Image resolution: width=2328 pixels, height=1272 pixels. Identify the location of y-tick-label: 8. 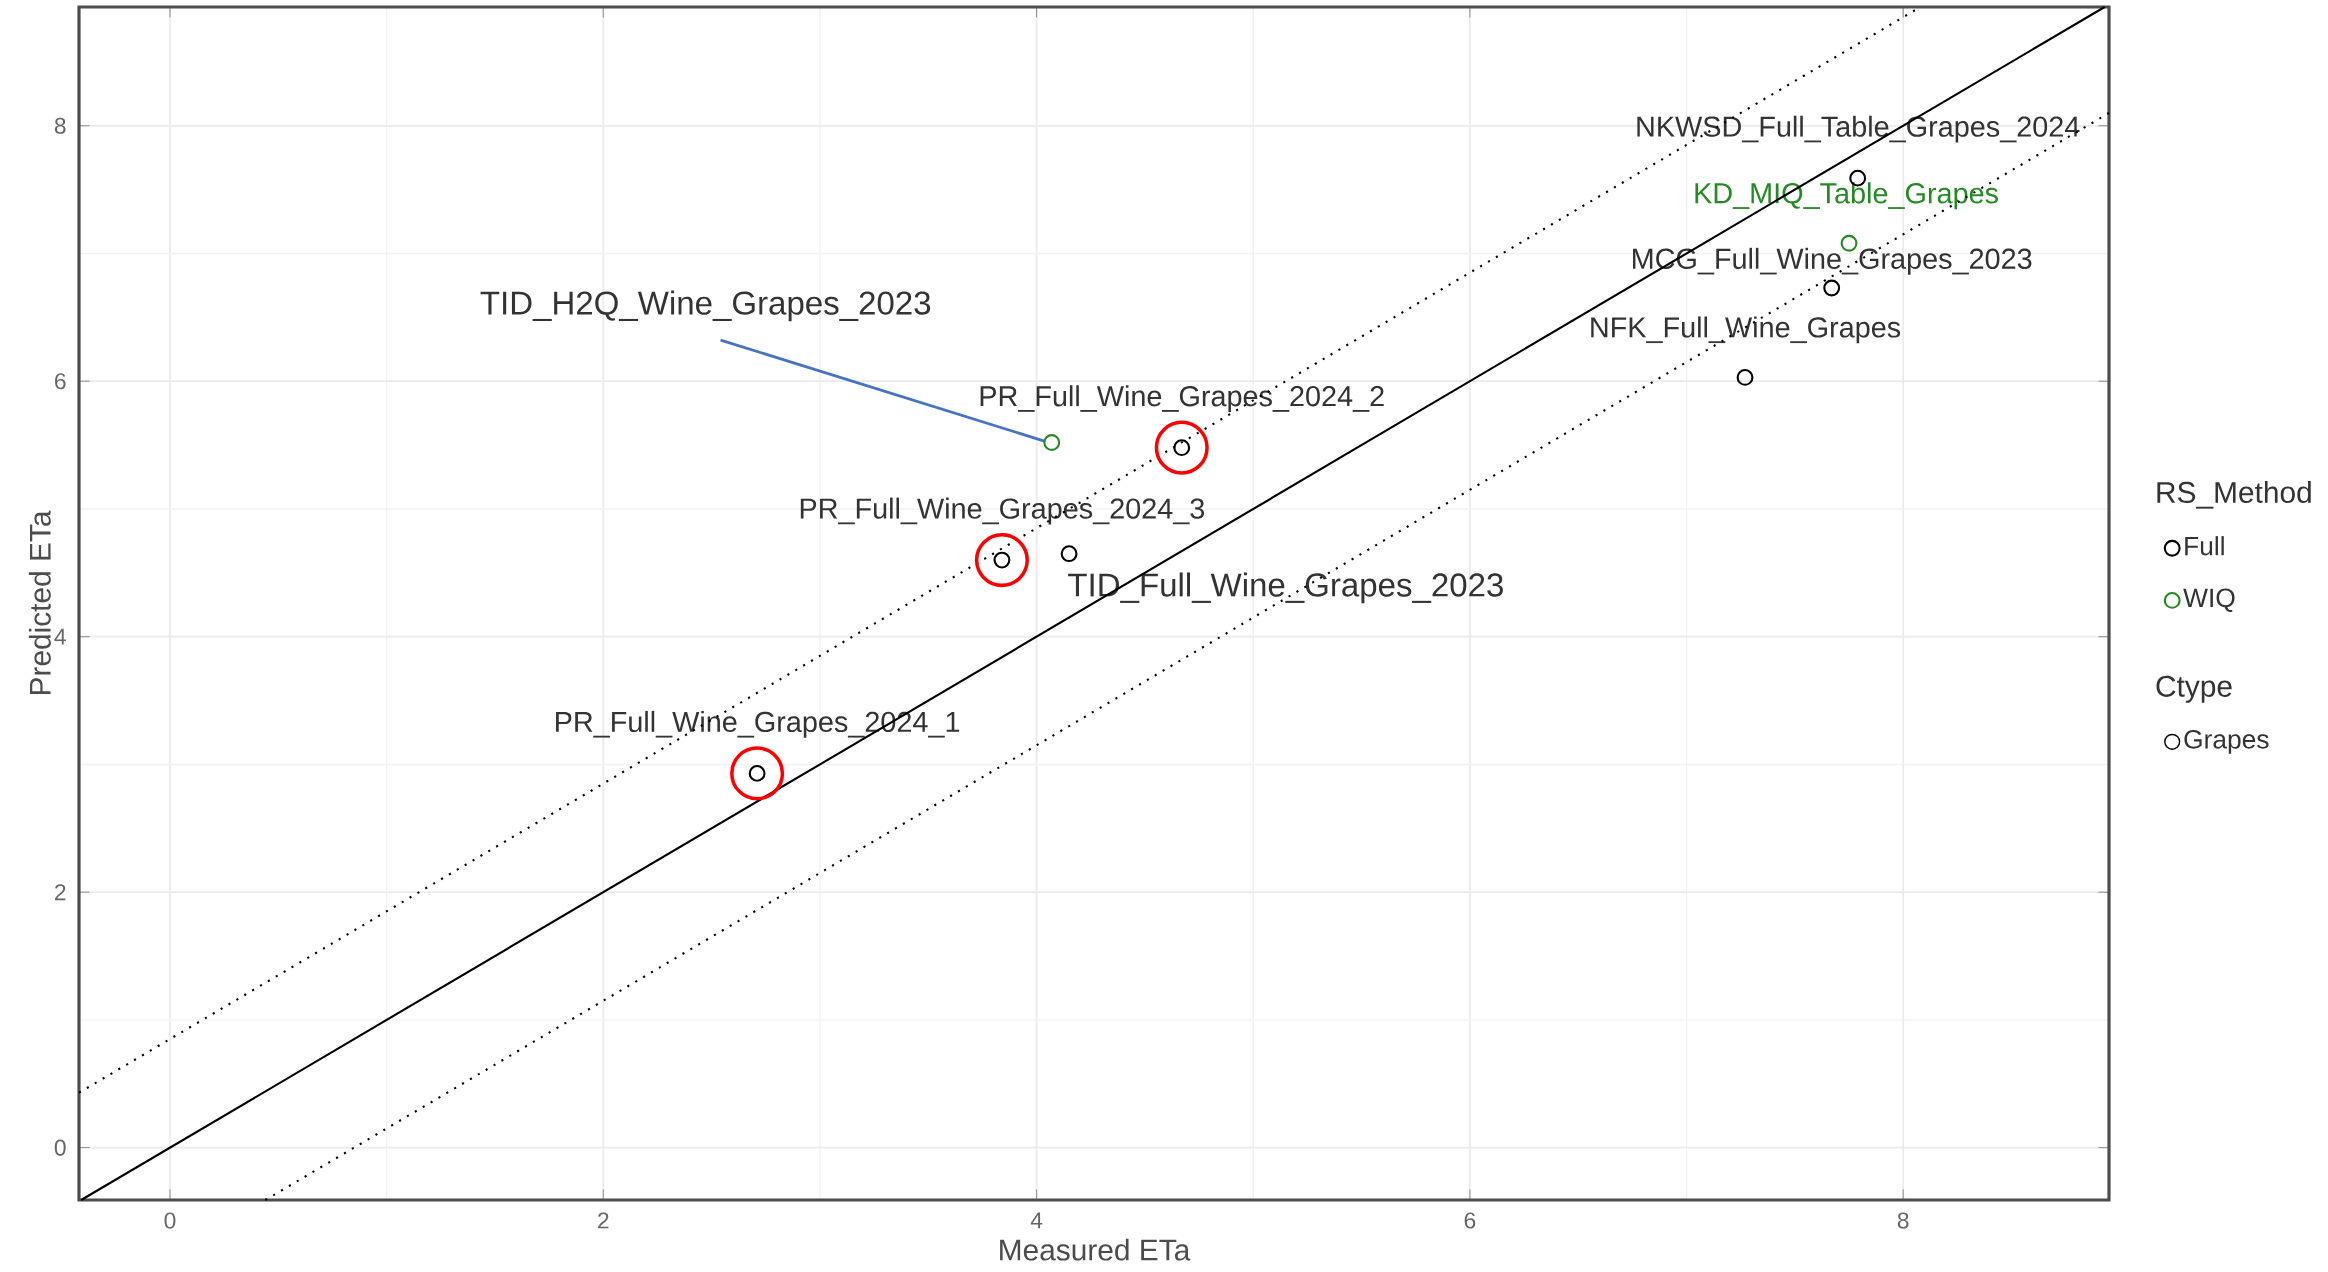
(60, 125).